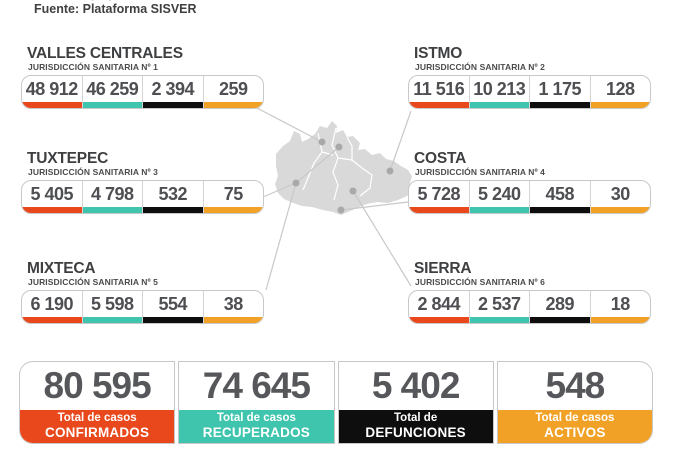 Image resolution: width=680 pixels, height=450 pixels. What do you see at coordinates (142, 91) in the screenshot?
I see `stat-box: 48 912 46 259 2 394 259` at bounding box center [142, 91].